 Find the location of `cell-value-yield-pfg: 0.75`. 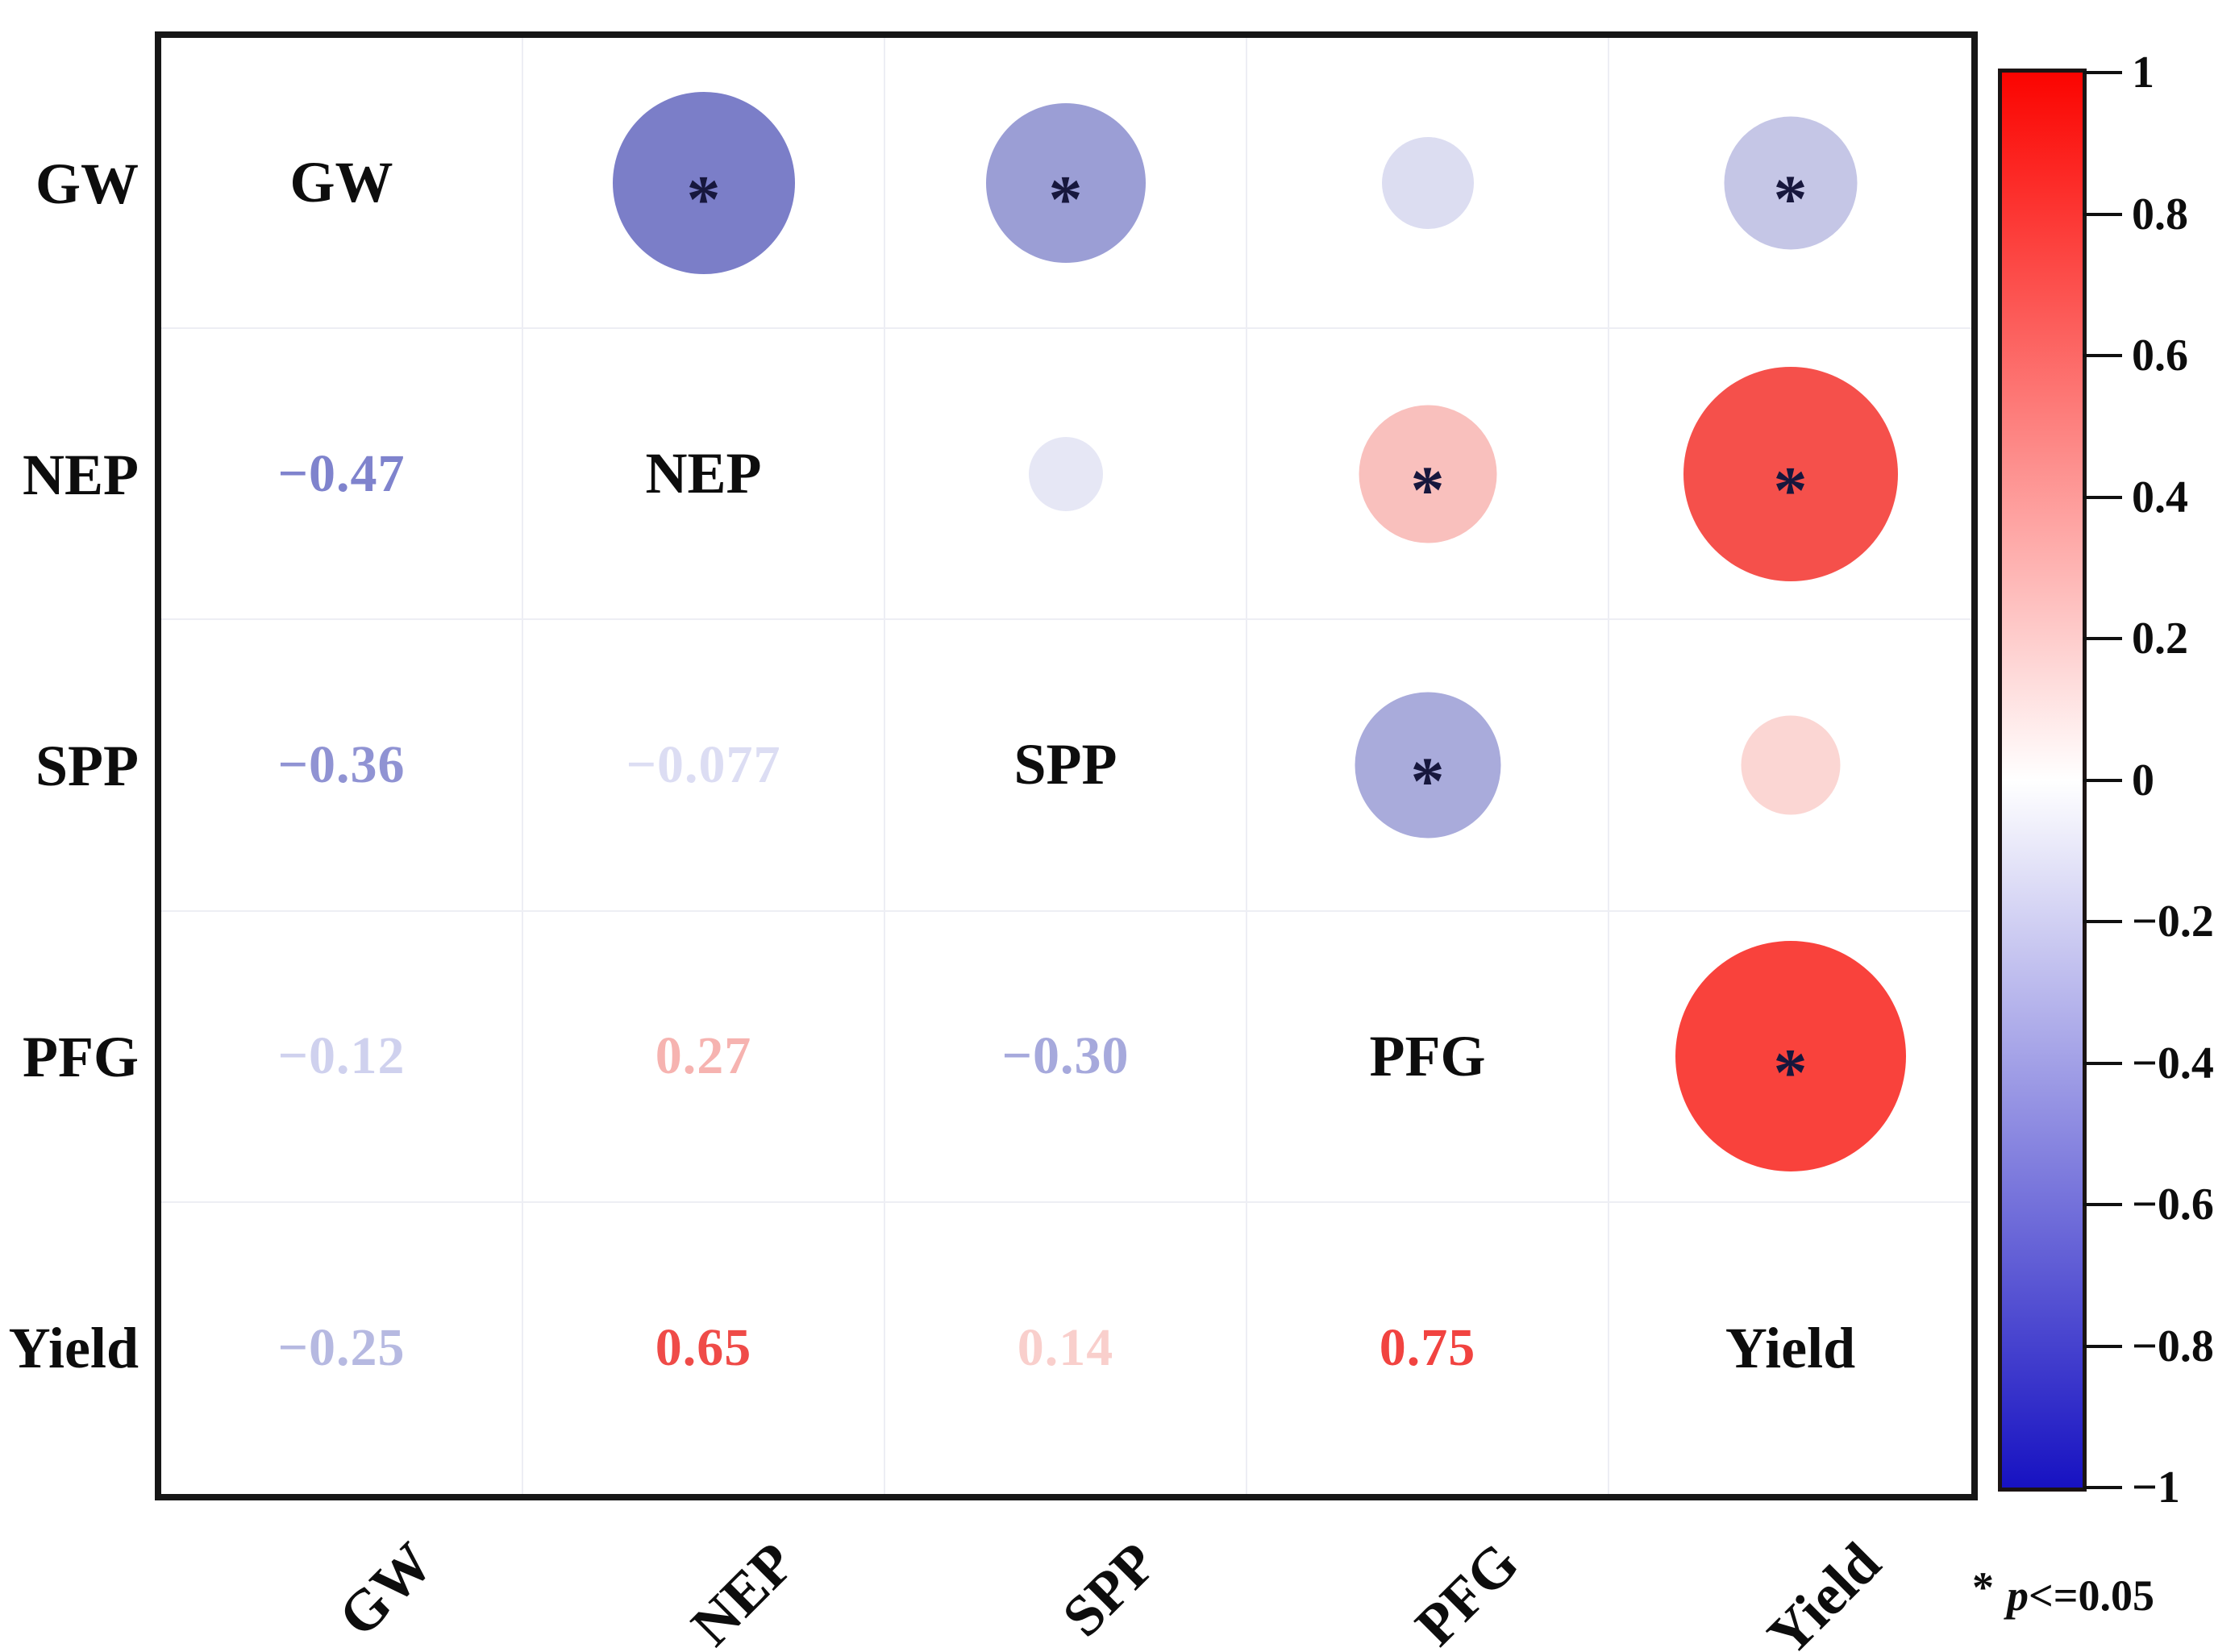

cell-value-yield-pfg: 0.75 is located at coordinates (1428, 1348).